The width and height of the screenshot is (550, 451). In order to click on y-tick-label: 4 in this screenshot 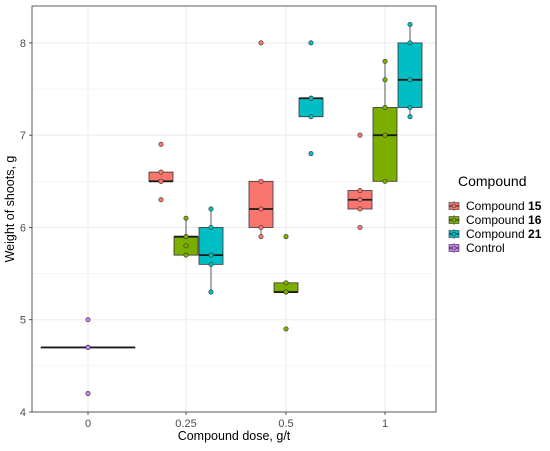, I will do `click(23, 413)`.